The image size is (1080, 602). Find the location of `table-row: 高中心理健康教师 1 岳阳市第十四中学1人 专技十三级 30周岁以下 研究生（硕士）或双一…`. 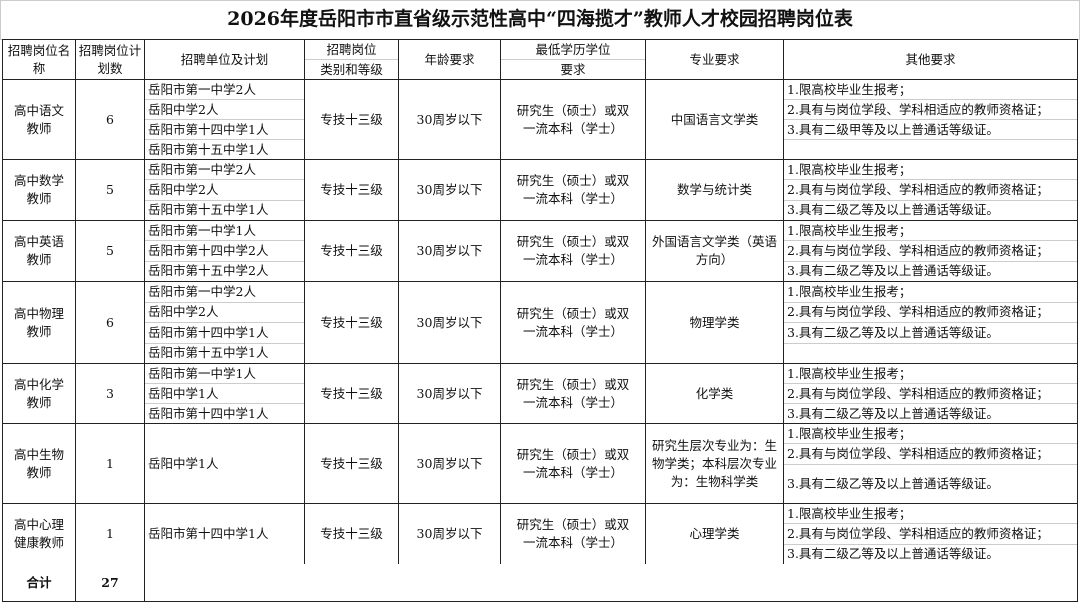

table-row: 高中心理健康教师 1 岳阳市第十四中学1人 专技十三级 30周岁以下 研究生（硕士）或双一… is located at coordinates (540, 534).